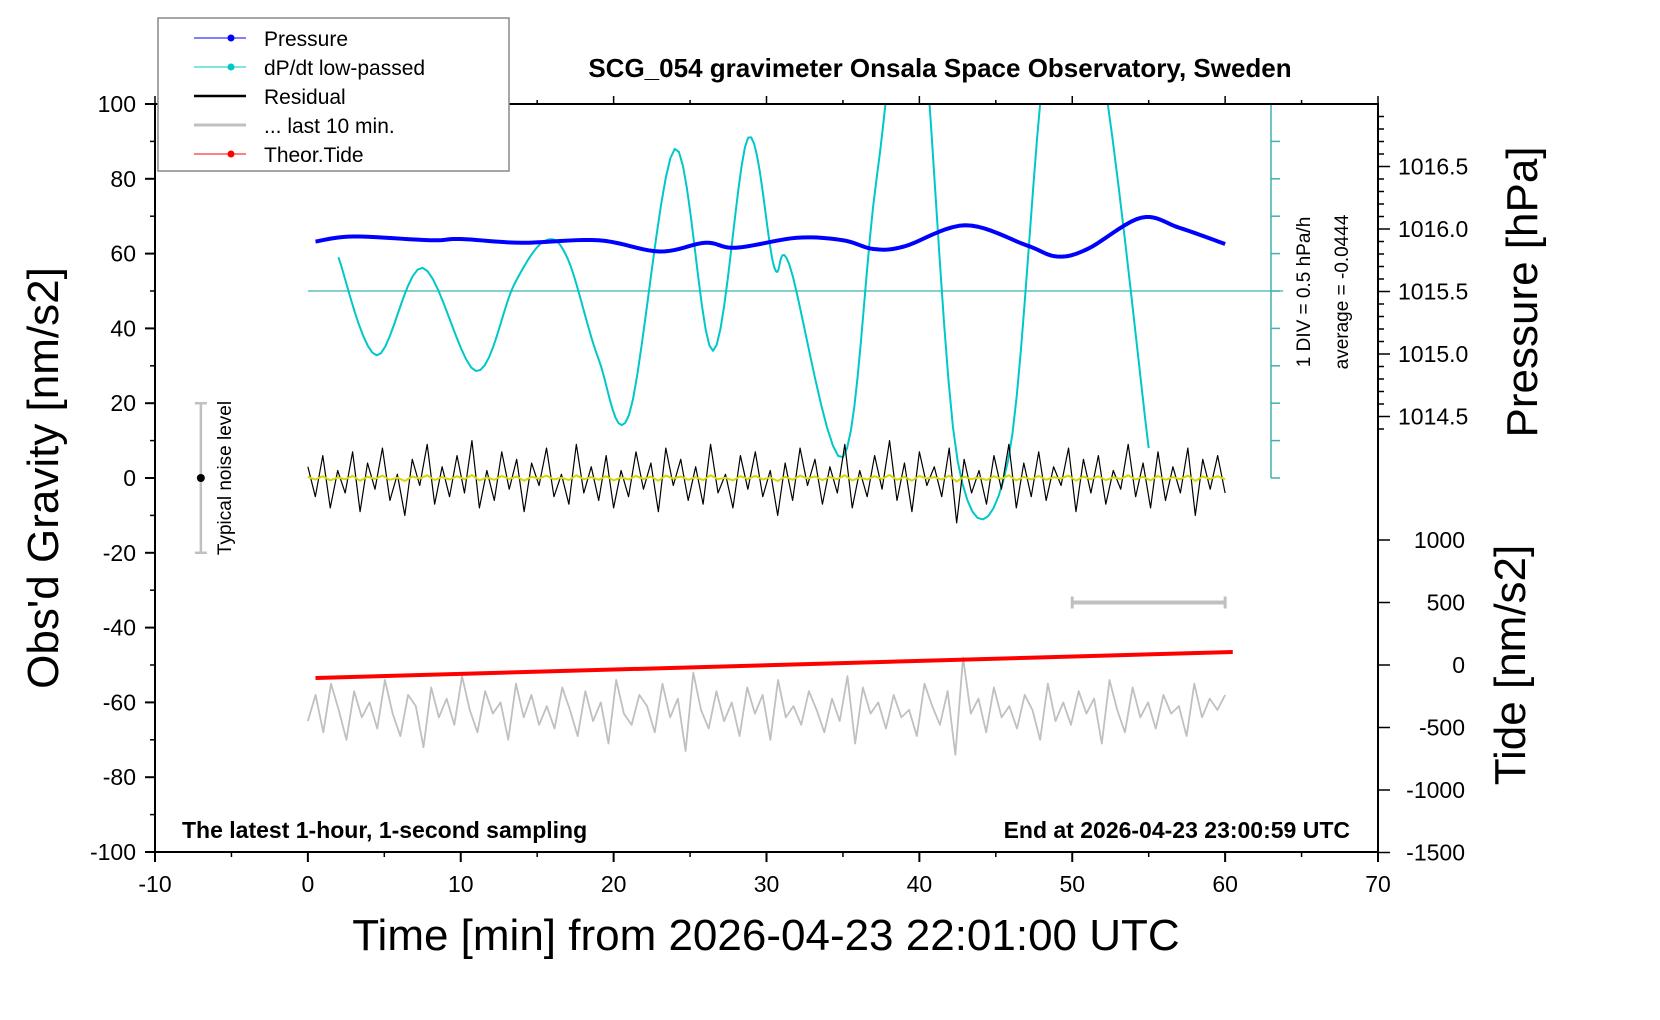  Describe the element at coordinates (1433, 354) in the screenshot. I see `pressure-tick-label: 1015.0` at that location.